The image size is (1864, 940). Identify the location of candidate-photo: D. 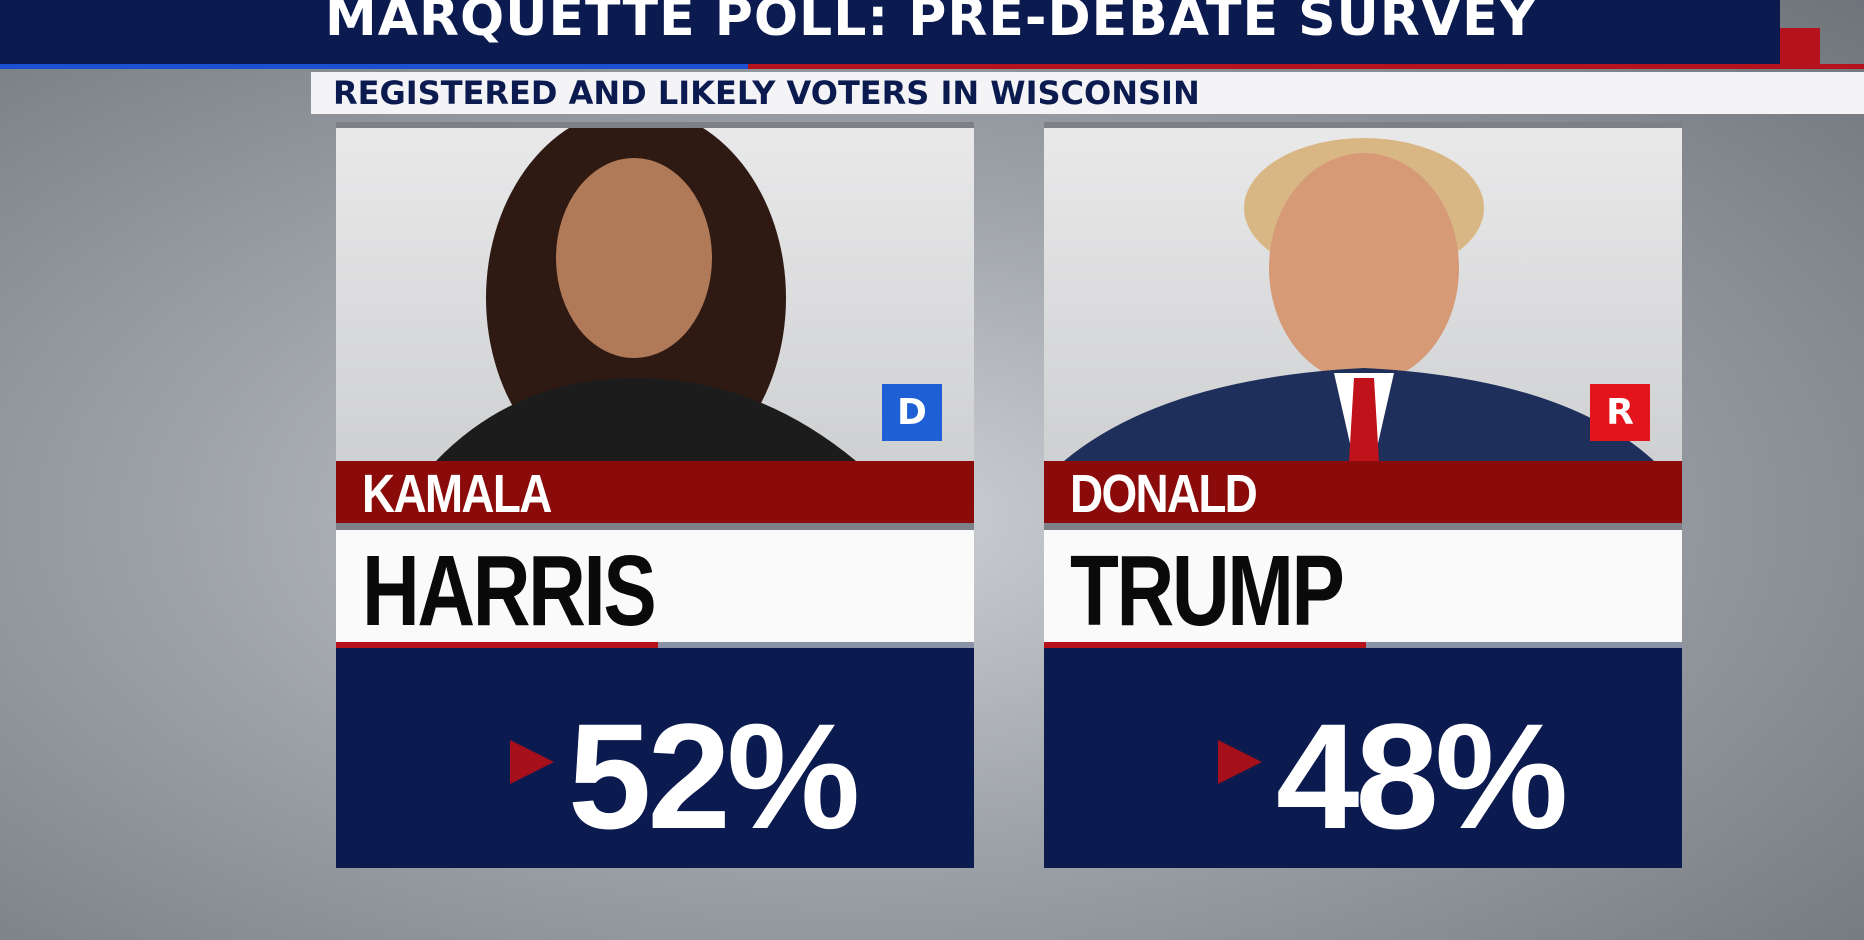
(655, 294).